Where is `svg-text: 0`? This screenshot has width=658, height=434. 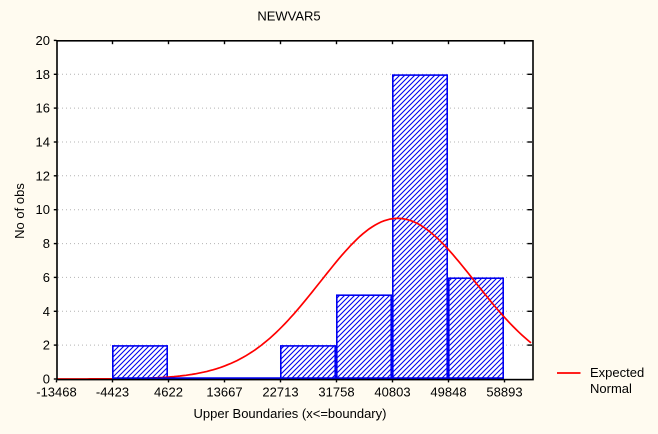
svg-text: 0 is located at coordinates (46, 379).